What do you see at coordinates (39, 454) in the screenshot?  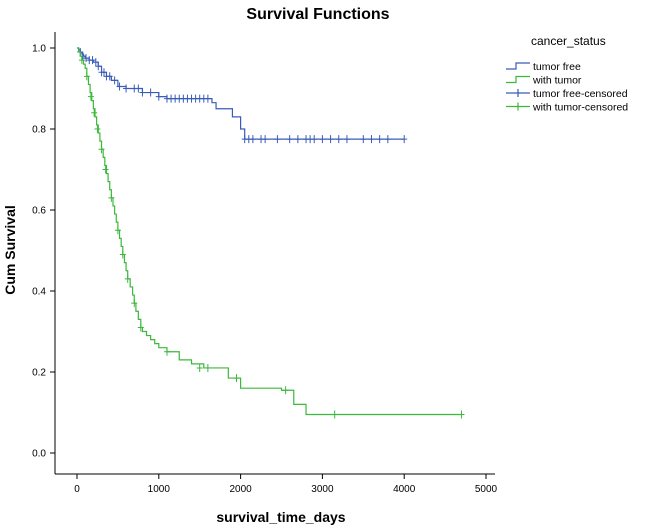 I see `y-tick-label: 0.0` at bounding box center [39, 454].